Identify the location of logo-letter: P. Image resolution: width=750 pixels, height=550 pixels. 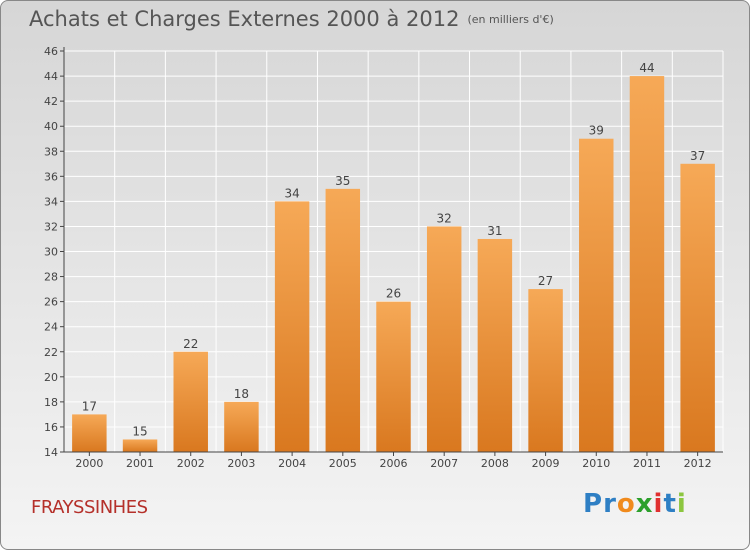
(593, 504).